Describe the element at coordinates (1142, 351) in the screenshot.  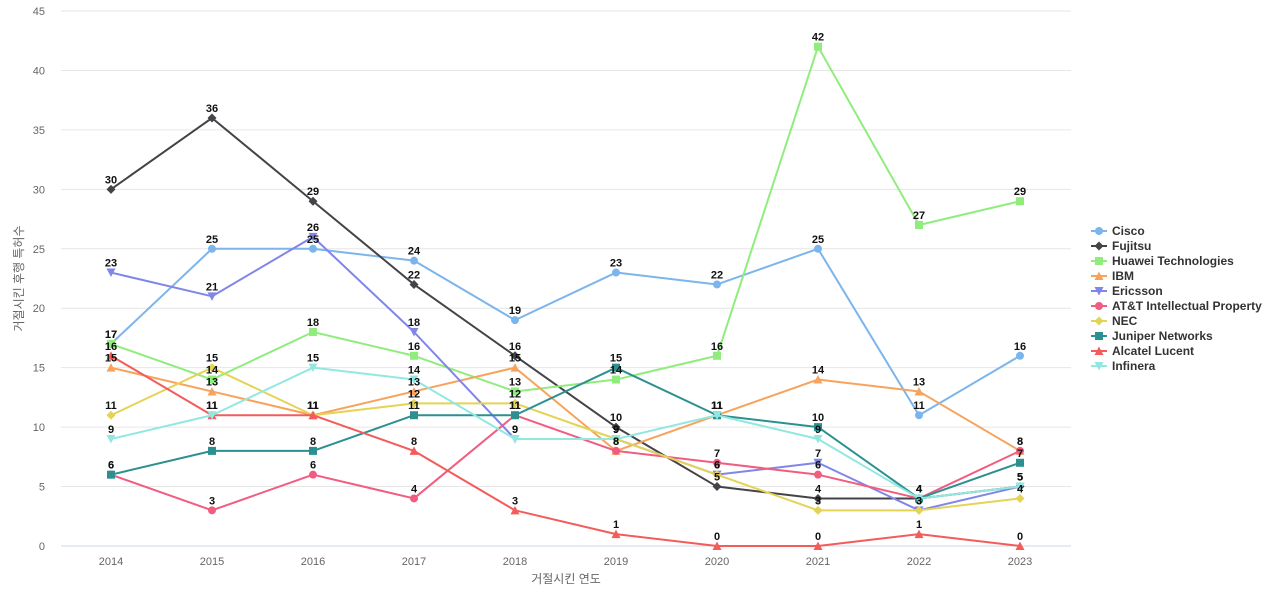
I see `legend-item-alcatel-lucent: Alcatel Lucent` at that location.